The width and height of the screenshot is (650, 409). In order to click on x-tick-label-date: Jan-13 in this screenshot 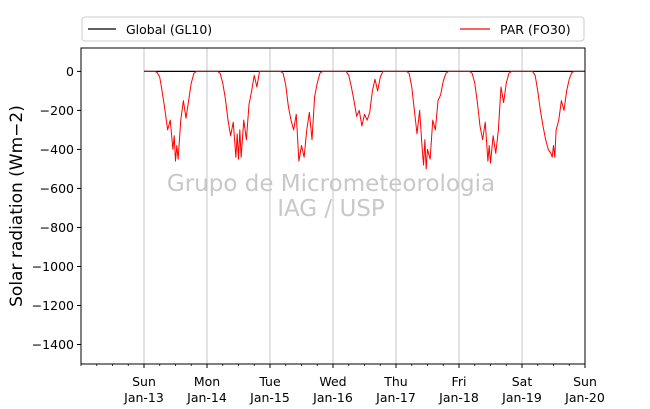, I will do `click(143, 397)`.